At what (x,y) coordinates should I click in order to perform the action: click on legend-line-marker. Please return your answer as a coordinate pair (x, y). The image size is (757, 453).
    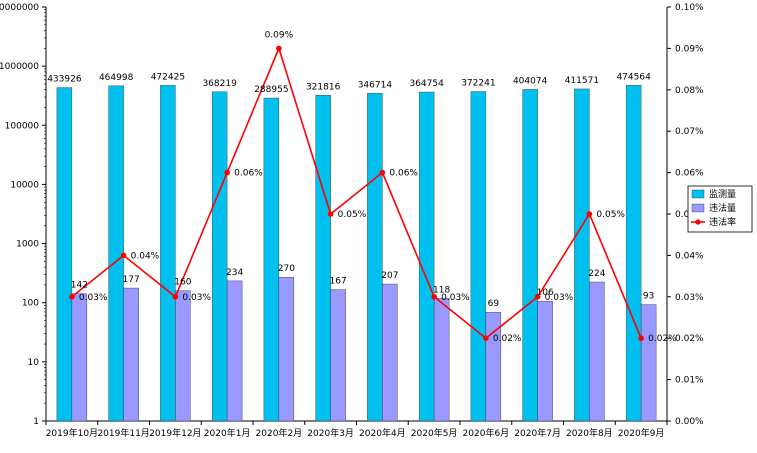
    Looking at the image, I should click on (698, 222).